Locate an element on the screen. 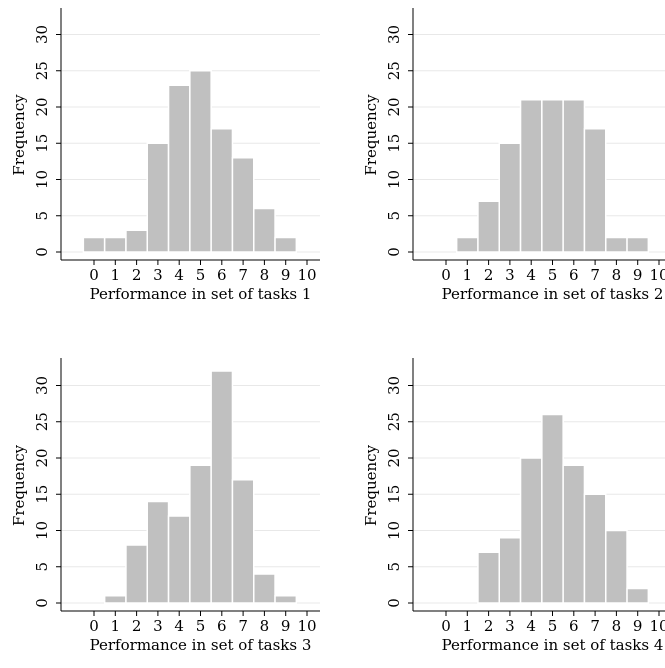 Image resolution: width=665 pixels, height=668 pixels. x-axis-label: Performance in set of tasks 3 is located at coordinates (201, 645).